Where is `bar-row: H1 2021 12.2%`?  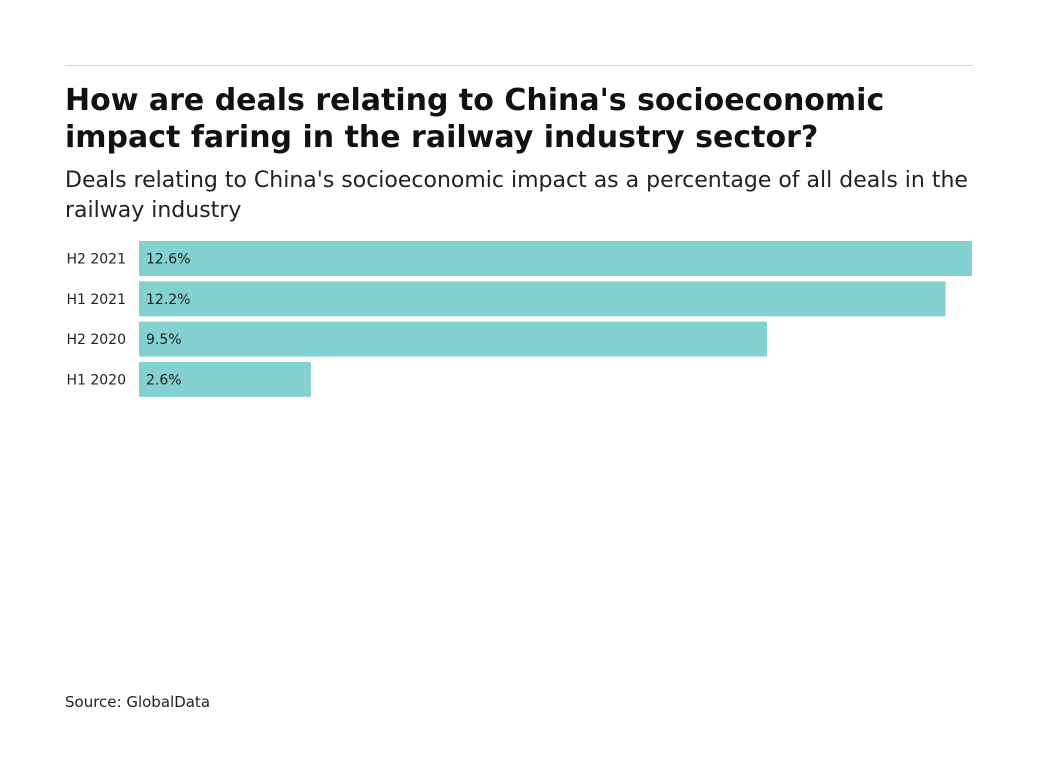
bar-row: H1 2021 12.2% is located at coordinates (506, 299).